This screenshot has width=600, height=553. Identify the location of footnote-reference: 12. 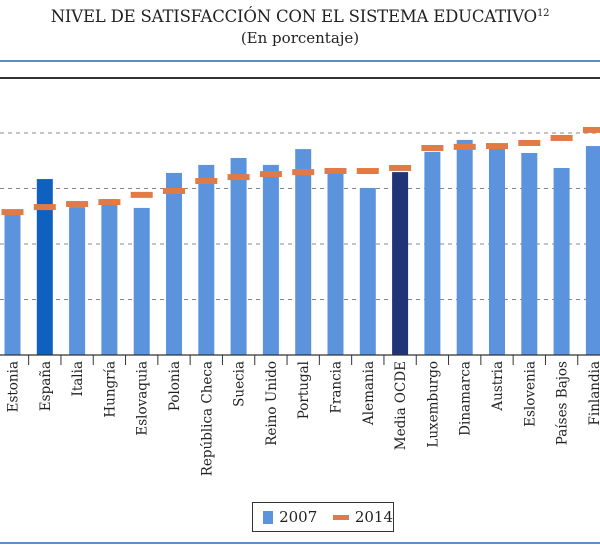
(543, 13).